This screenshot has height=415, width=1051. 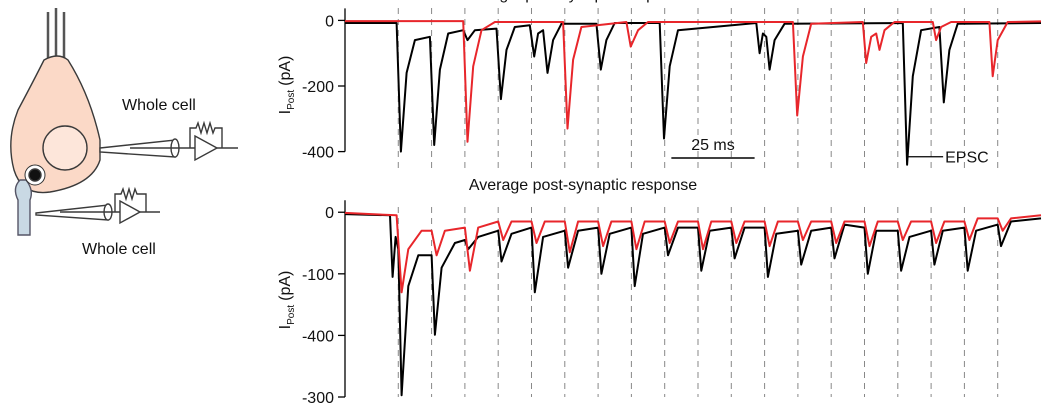 I want to click on y-tick-label: -100, so click(x=318, y=275).